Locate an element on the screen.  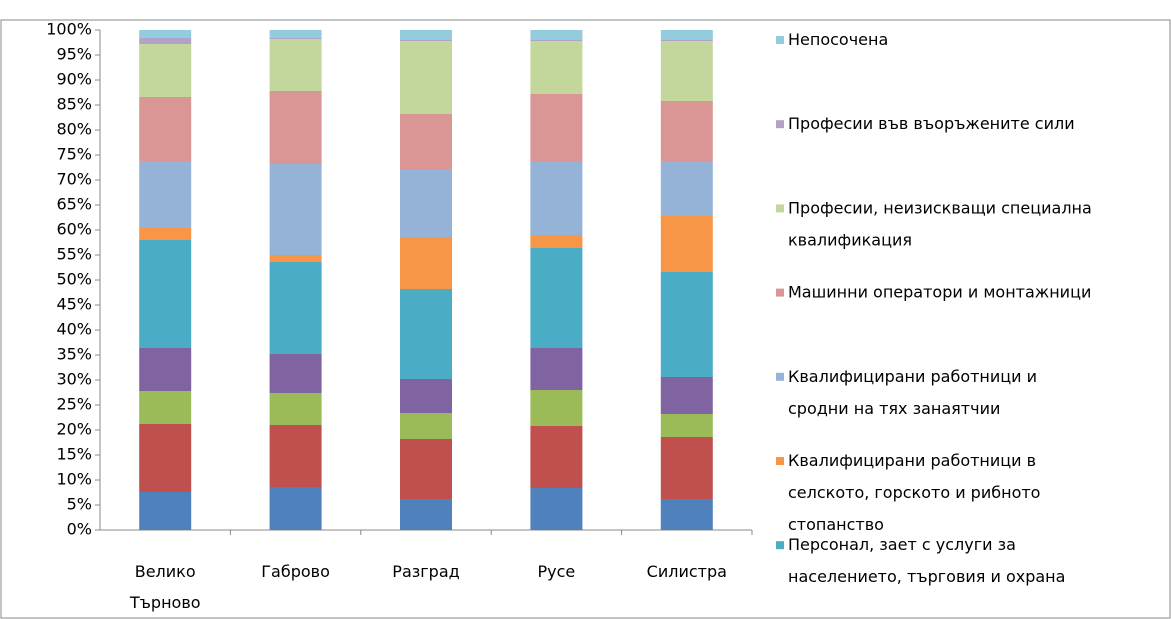
y-tick-label: 5% is located at coordinates (79, 504).